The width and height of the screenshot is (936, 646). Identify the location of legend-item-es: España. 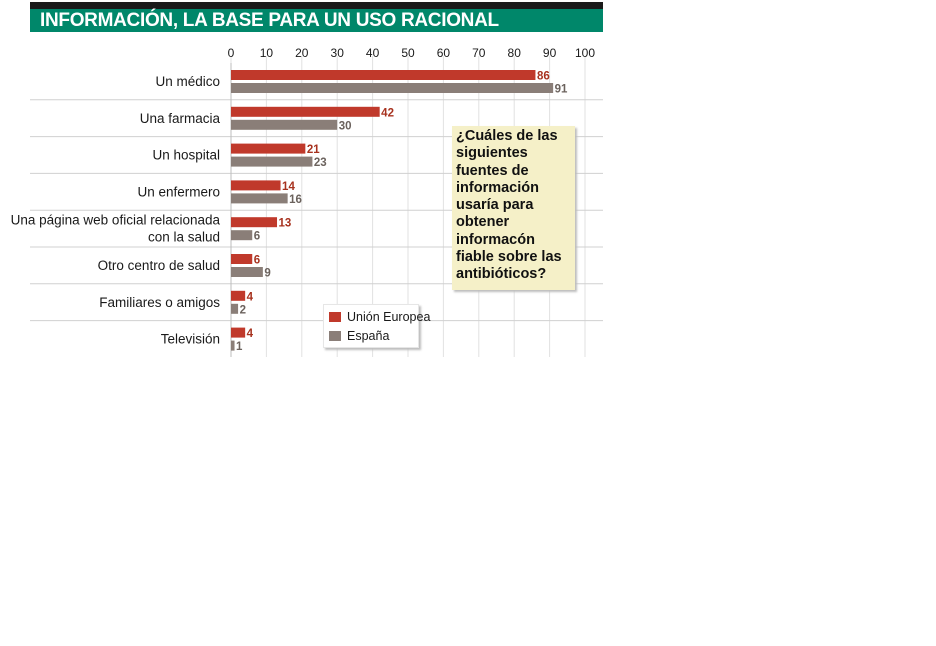
(359, 336).